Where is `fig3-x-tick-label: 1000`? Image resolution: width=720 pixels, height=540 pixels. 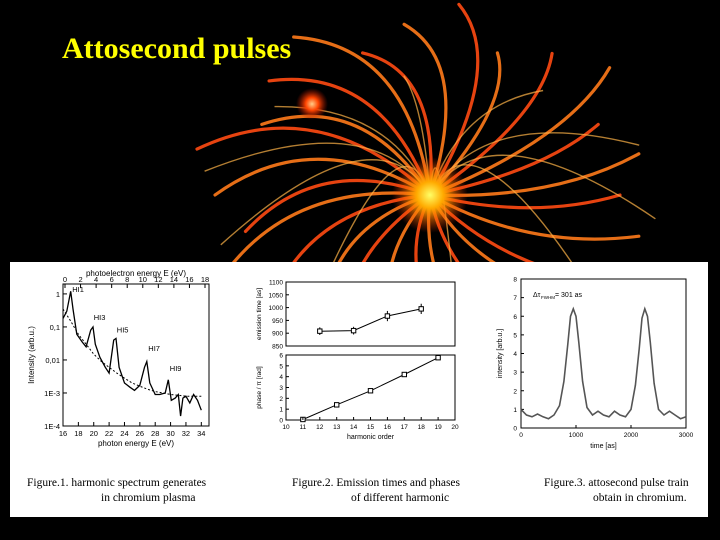
fig3-x-tick-label: 1000 is located at coordinates (576, 435).